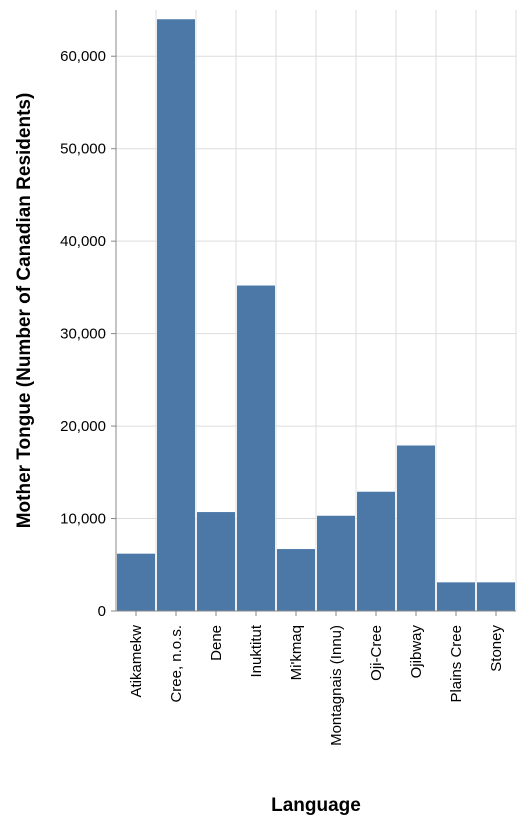 This screenshot has width=526, height=826. What do you see at coordinates (216, 643) in the screenshot?
I see `x-tick-label: Dene` at bounding box center [216, 643].